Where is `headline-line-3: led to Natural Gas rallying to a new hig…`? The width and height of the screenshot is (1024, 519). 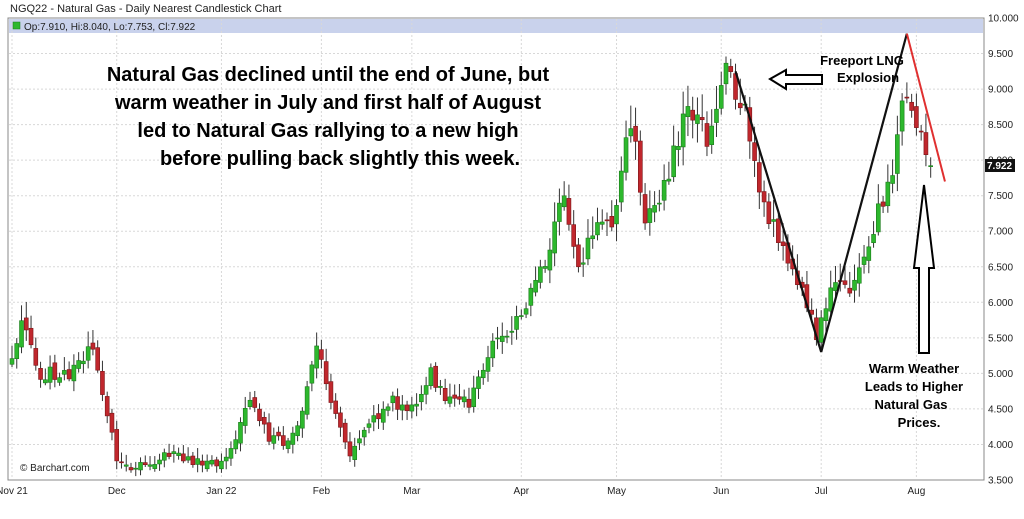 headline-line-3: led to Natural Gas rallying to a new hig… is located at coordinates (327, 131).